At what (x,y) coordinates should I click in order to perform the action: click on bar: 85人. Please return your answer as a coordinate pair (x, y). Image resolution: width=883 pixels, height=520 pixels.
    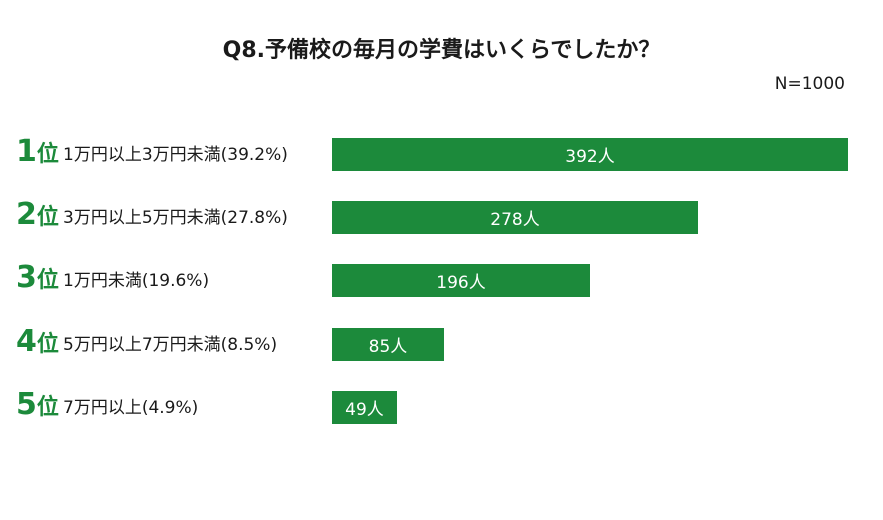
    Looking at the image, I should click on (388, 344).